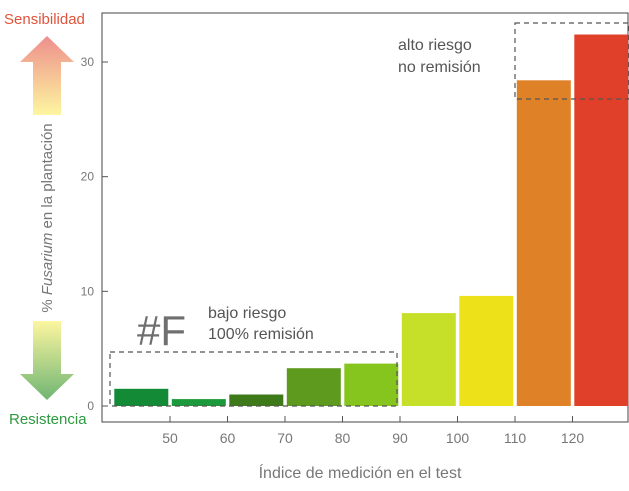  I want to click on arrow-down-icon, so click(47, 360).